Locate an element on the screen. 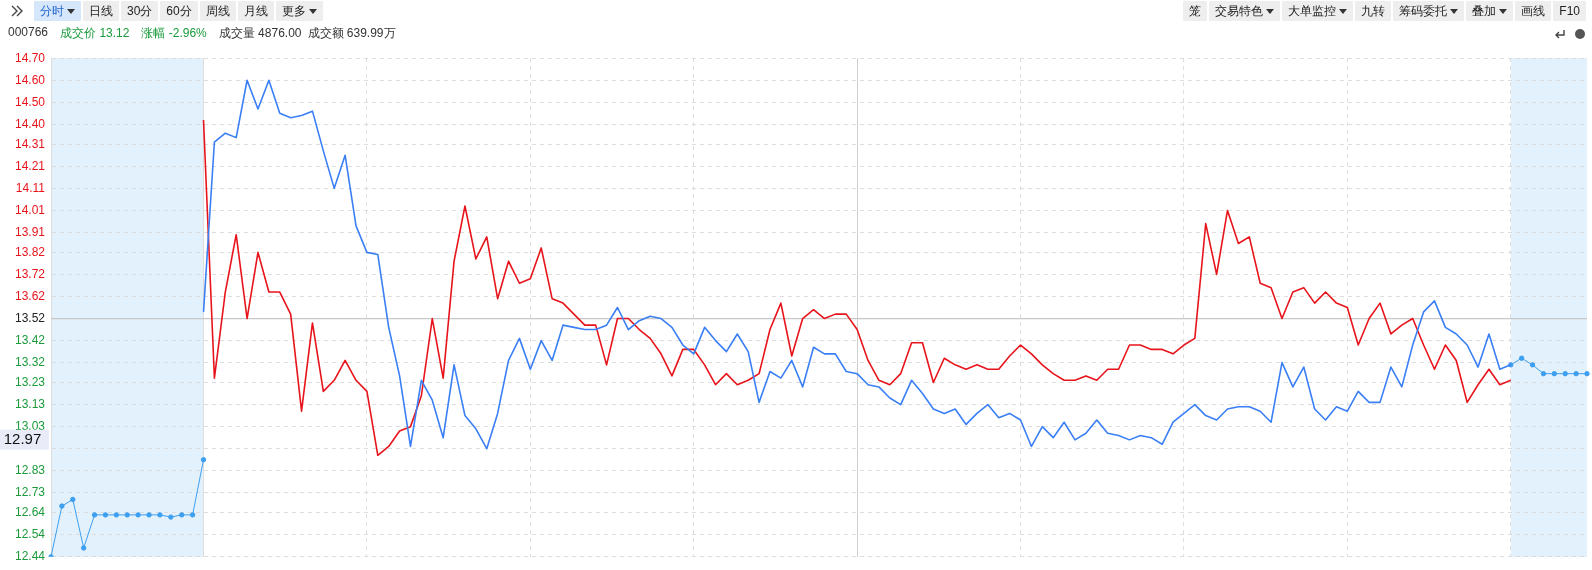 The height and width of the screenshot is (570, 1592). y-tick-label: 13.42 is located at coordinates (30, 339).